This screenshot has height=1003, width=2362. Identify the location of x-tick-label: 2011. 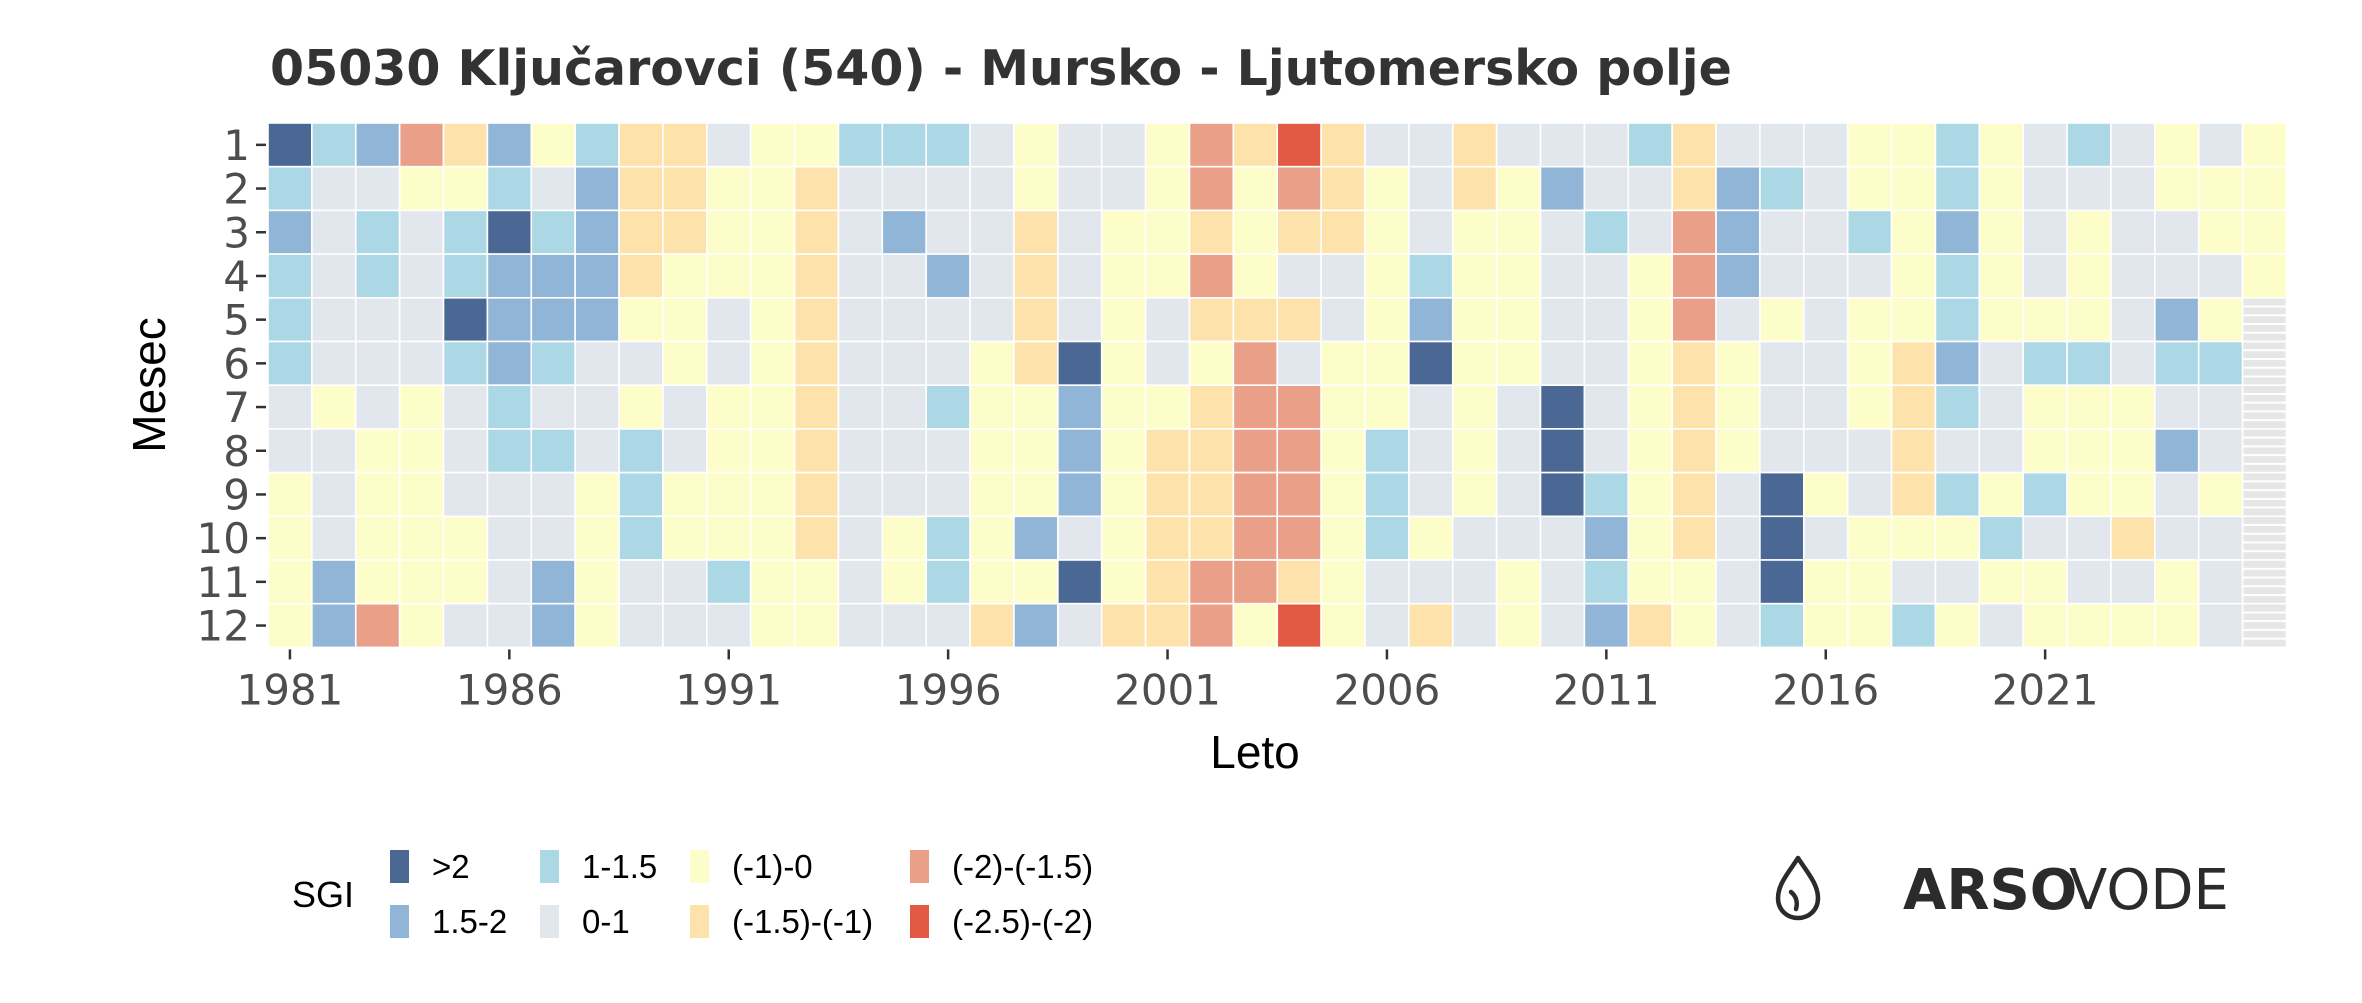
(1606, 689).